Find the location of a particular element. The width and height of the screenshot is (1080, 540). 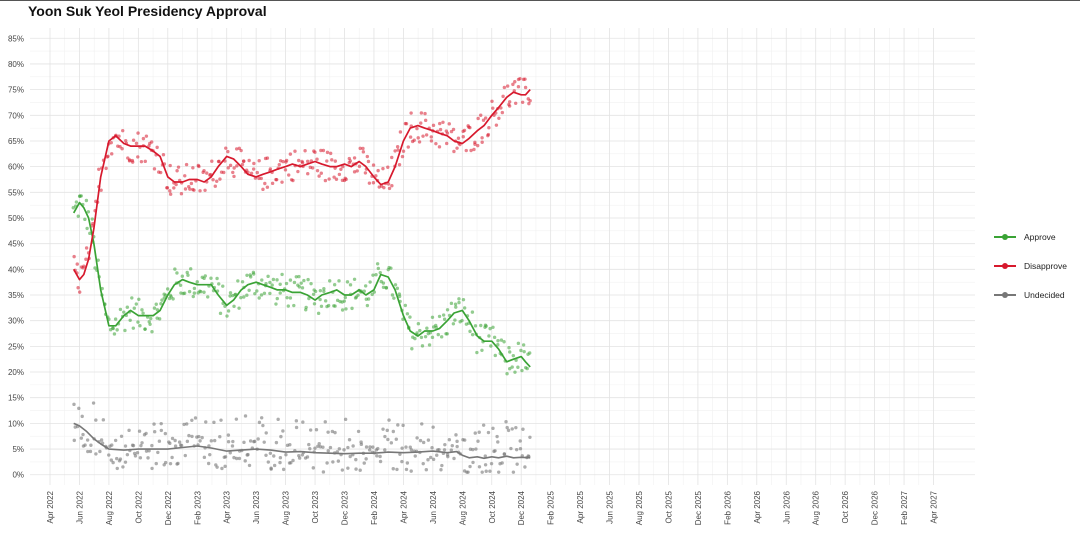

x-tick-label: Apr 2023 is located at coordinates (227, 506).